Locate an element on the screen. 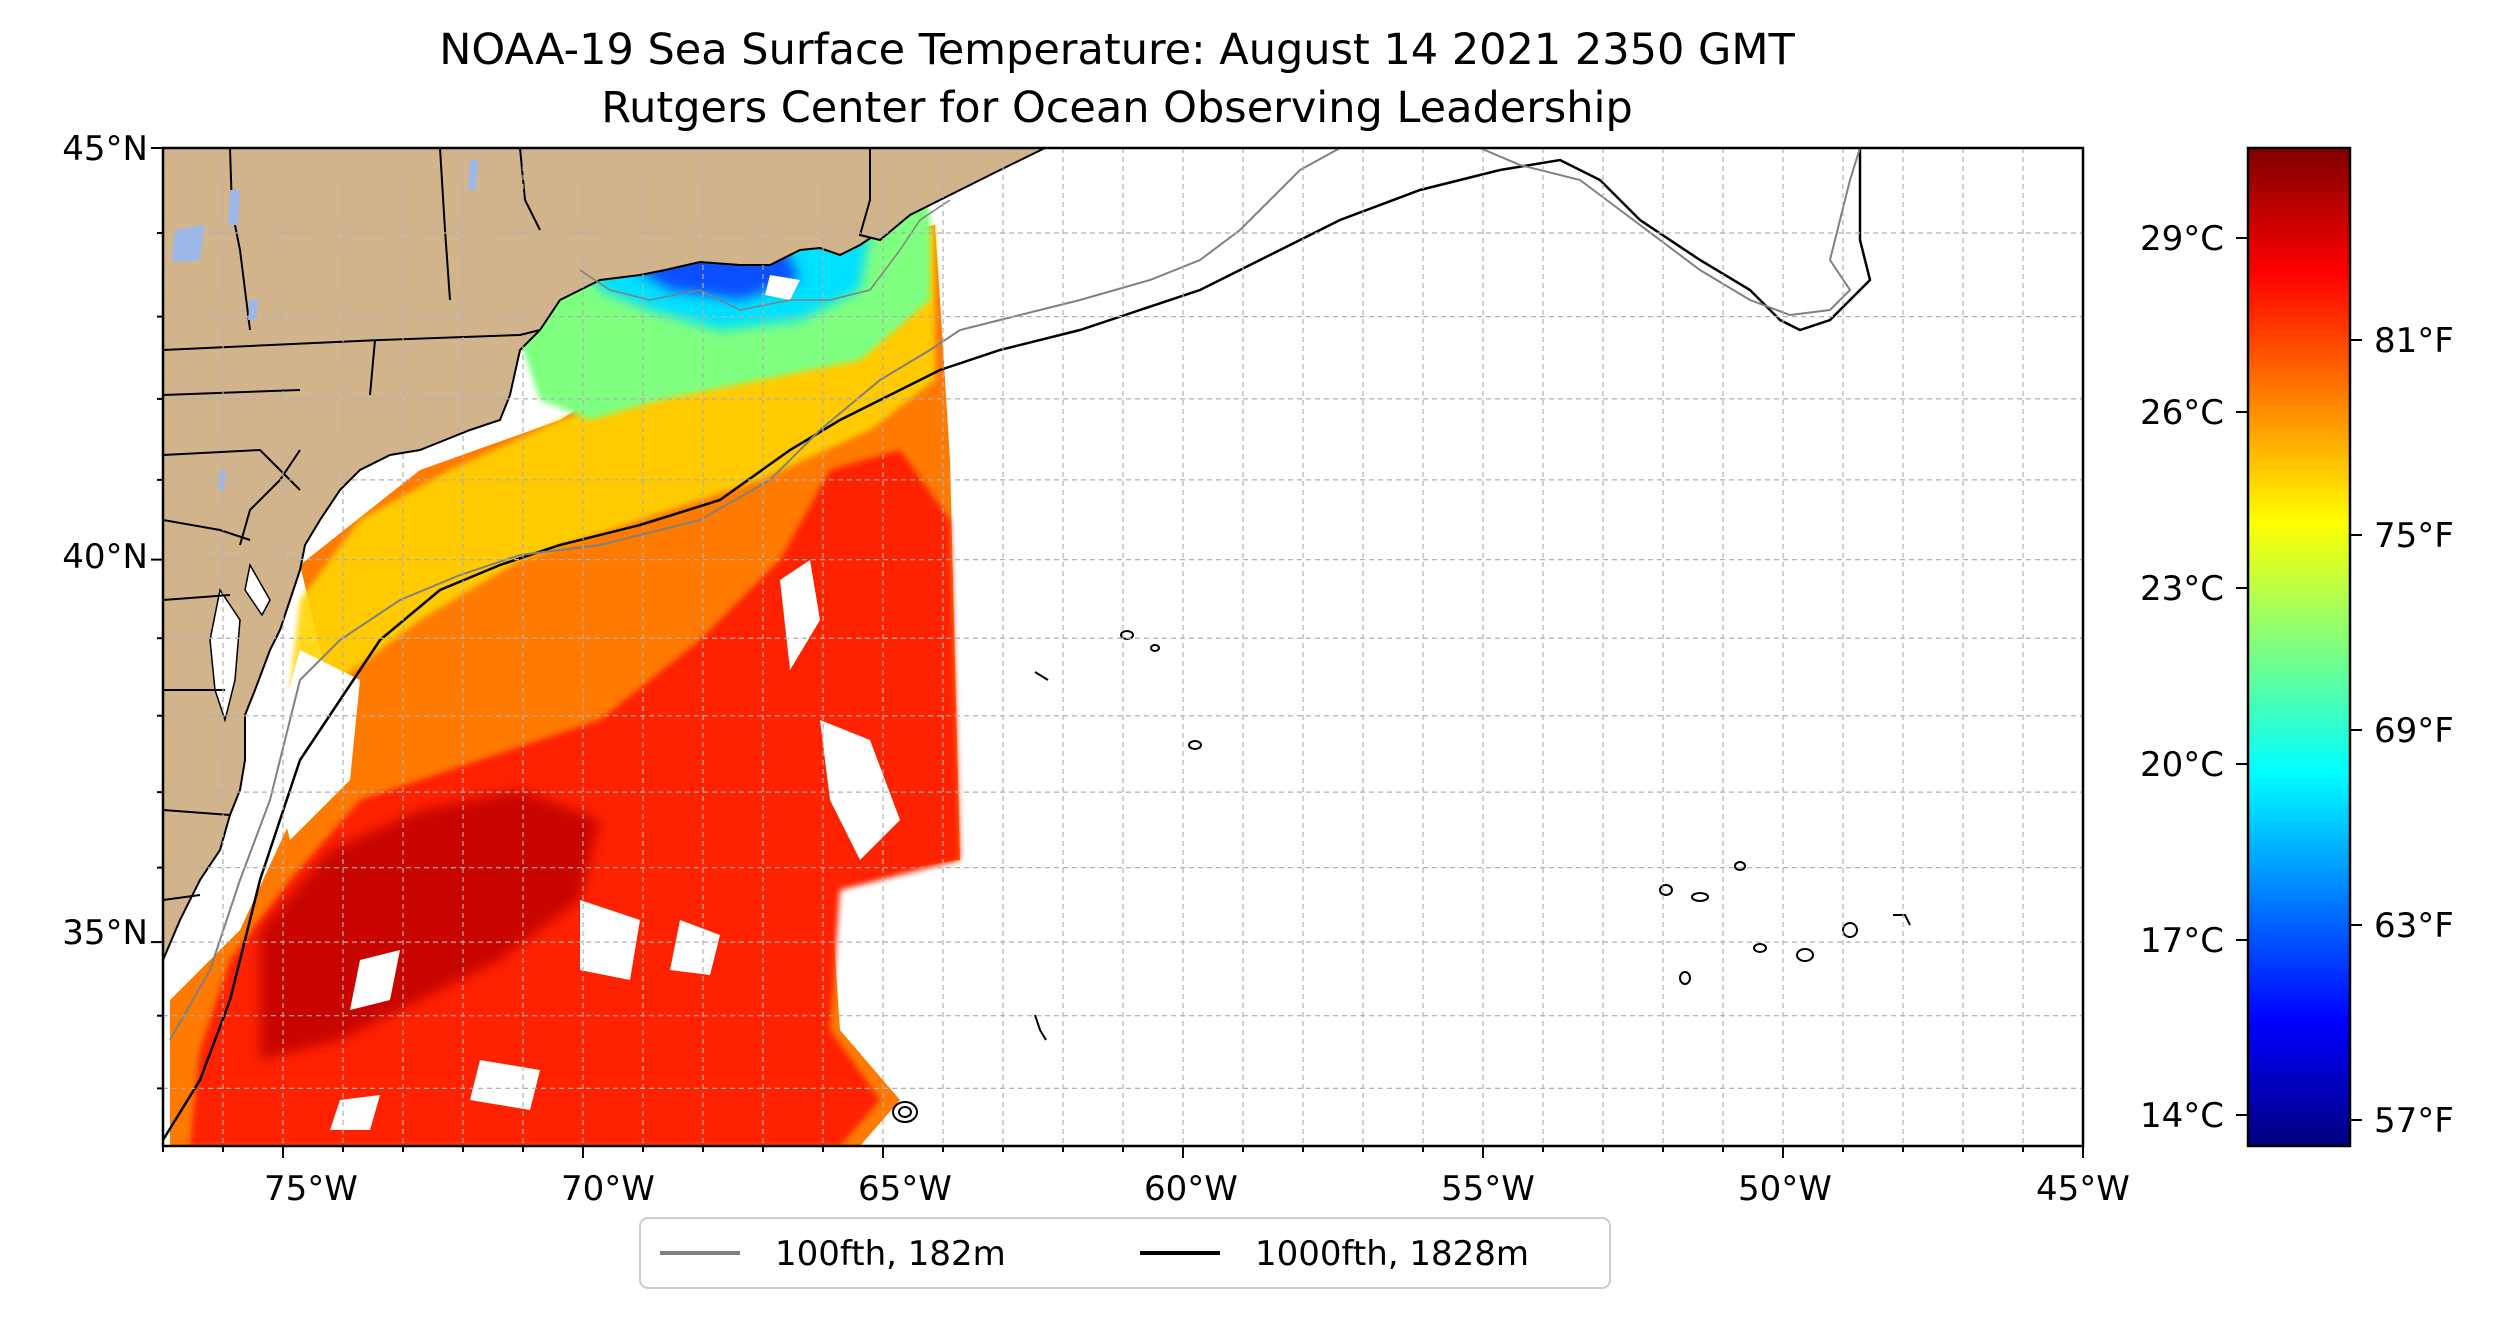 The width and height of the screenshot is (2502, 1318). lon-label-60: 60°W is located at coordinates (1191, 1189).